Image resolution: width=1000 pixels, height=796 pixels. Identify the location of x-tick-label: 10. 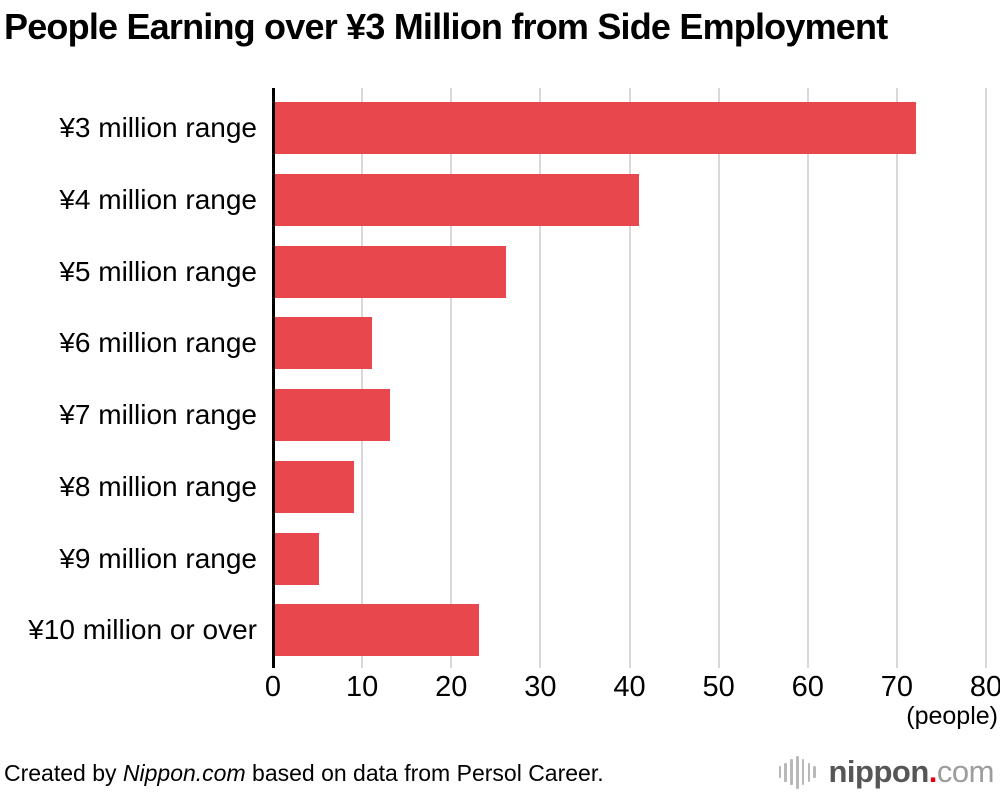
(362, 687).